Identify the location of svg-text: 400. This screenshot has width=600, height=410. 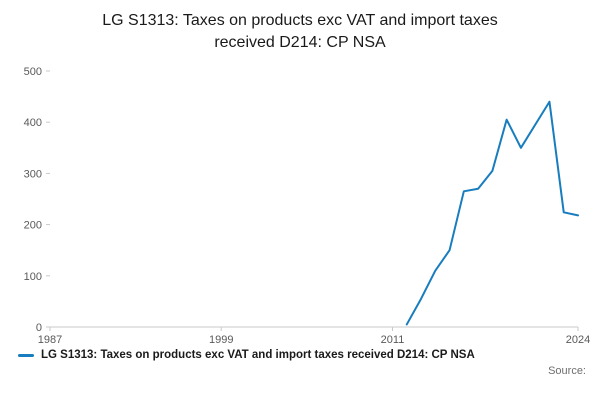
(33, 123).